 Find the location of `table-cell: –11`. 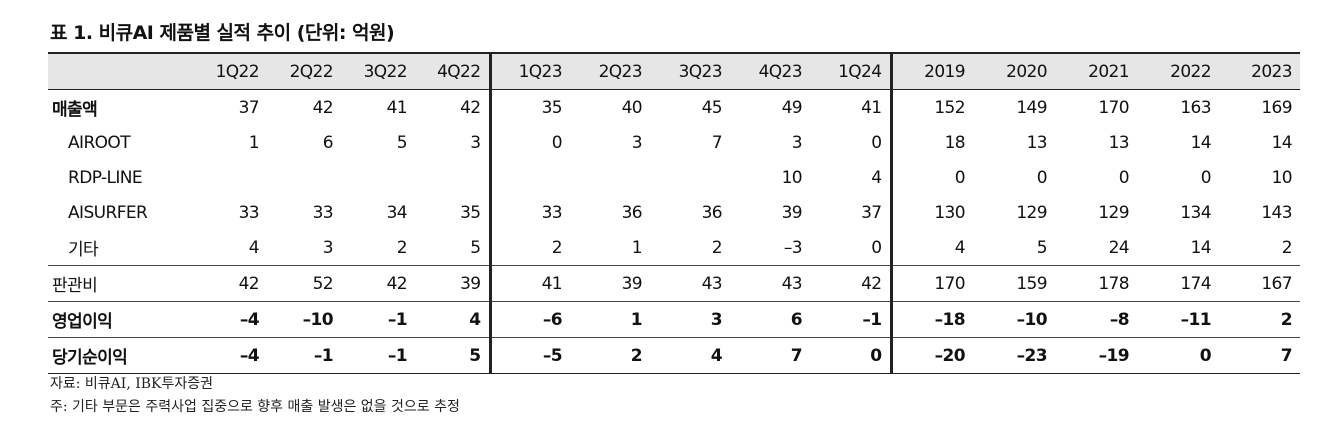

table-cell: –11 is located at coordinates (1178, 319).